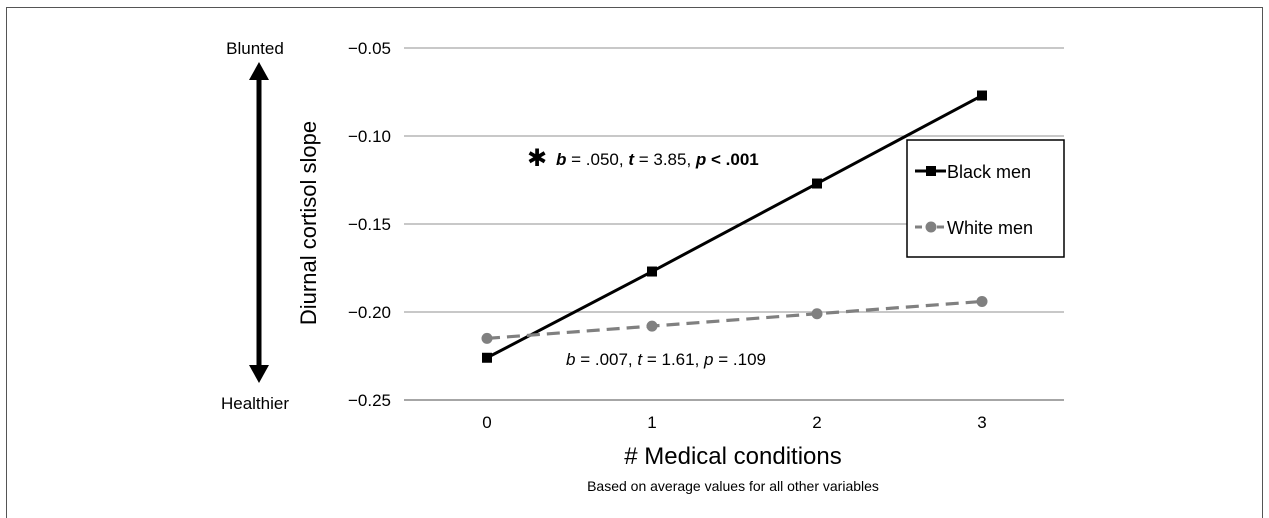 Image resolution: width=1269 pixels, height=518 pixels. I want to click on y-tick-label: −0.05, so click(369, 48).